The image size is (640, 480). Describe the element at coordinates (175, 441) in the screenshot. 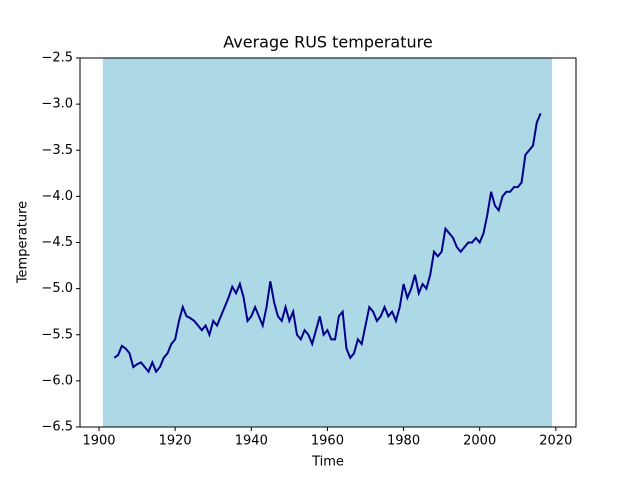

I see `x-tick-label: 1920` at that location.